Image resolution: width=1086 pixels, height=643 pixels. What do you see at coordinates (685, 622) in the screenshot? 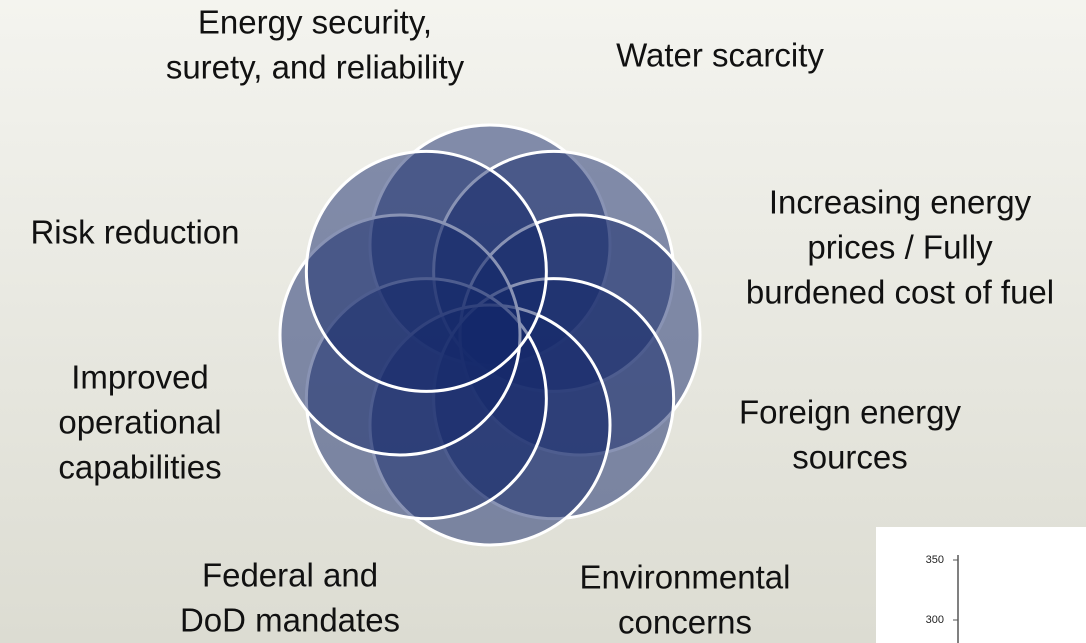
I see `node-label: concerns` at bounding box center [685, 622].